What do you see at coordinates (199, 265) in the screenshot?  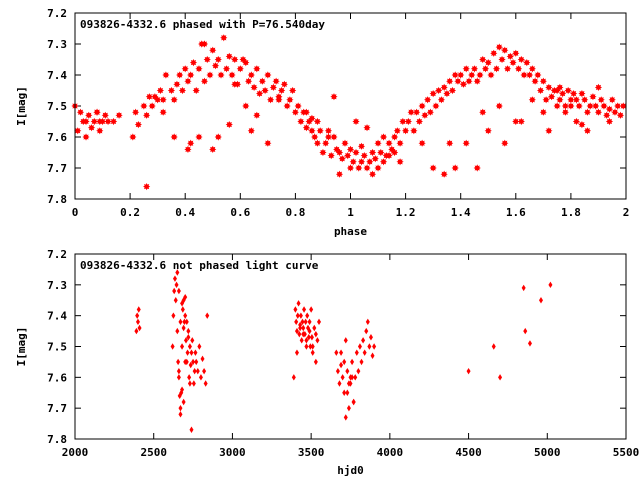 I see `unphased-plot-title: 093826-4332.6 not phased light curve` at bounding box center [199, 265].